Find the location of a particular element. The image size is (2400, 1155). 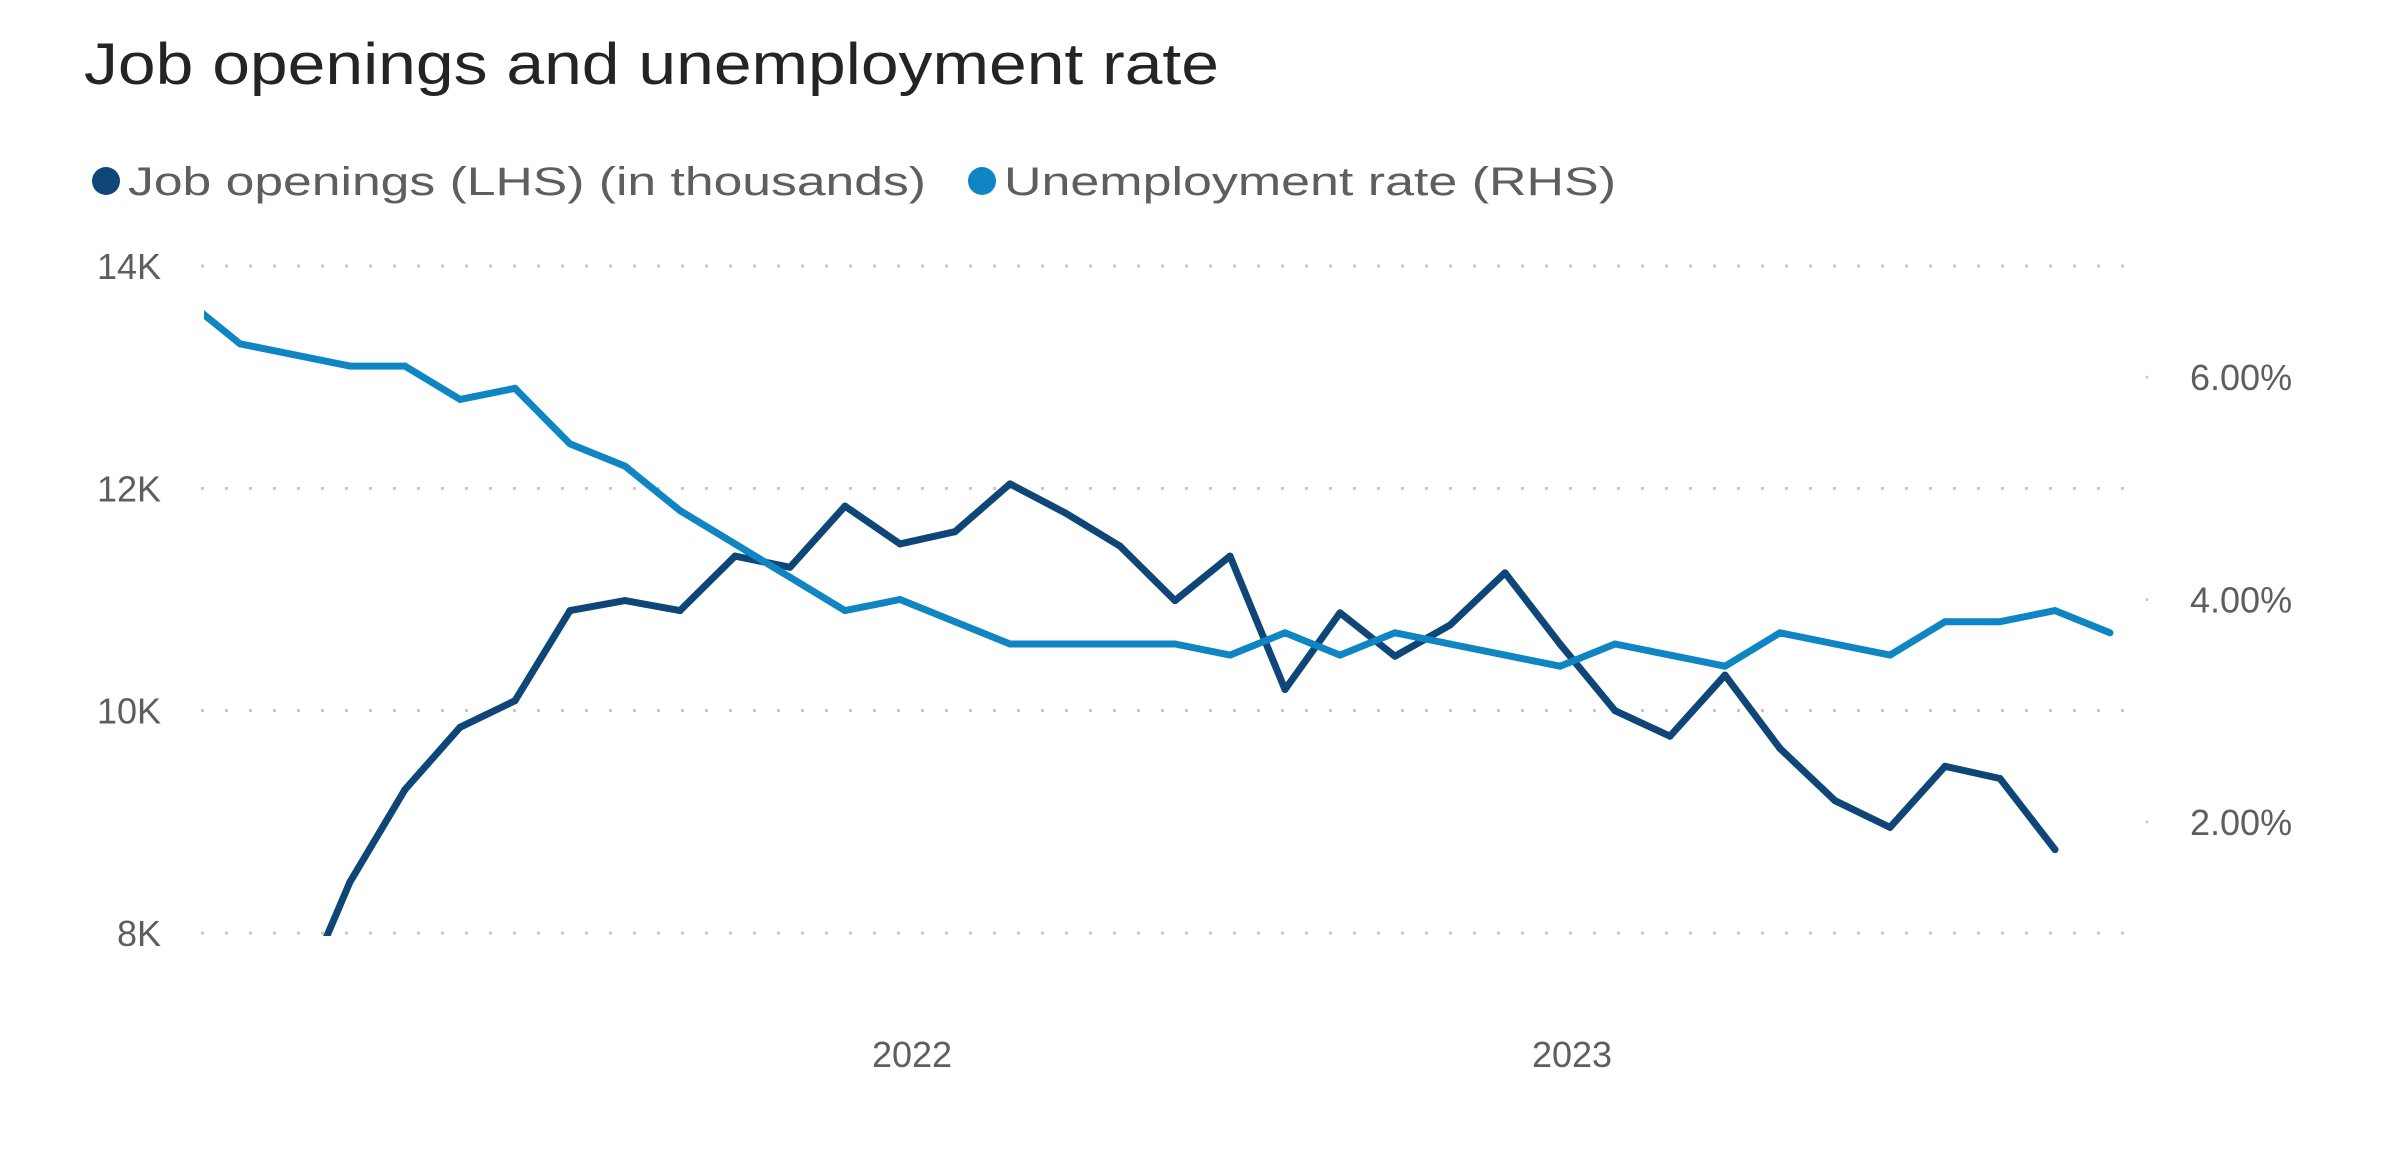

left-axis-tick-label: 8K is located at coordinates (139, 933).